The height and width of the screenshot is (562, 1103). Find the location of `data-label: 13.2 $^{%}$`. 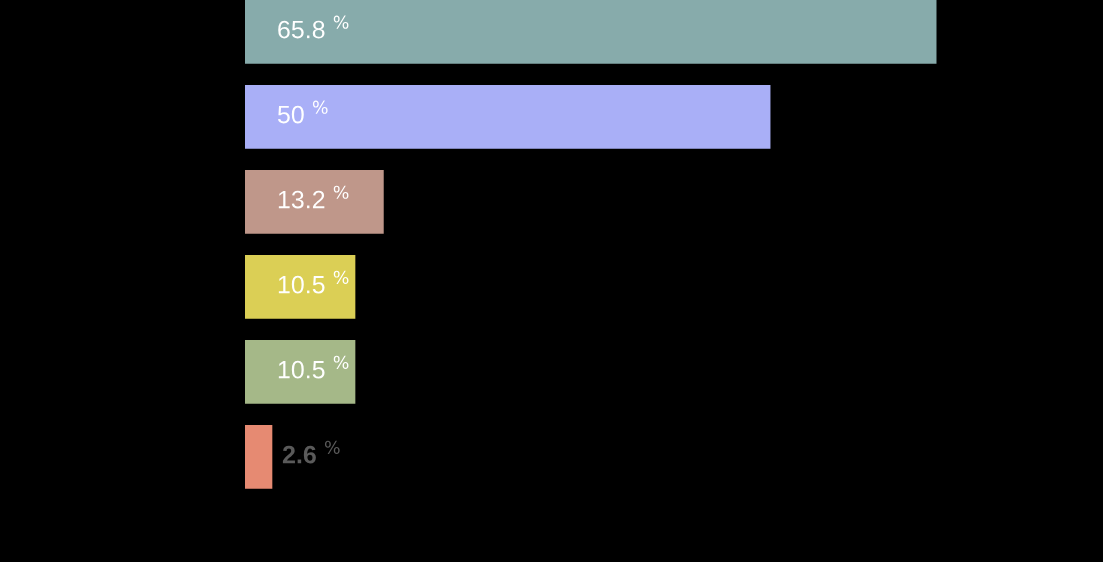

data-label: 13.2 $^{%}$ is located at coordinates (313, 197).